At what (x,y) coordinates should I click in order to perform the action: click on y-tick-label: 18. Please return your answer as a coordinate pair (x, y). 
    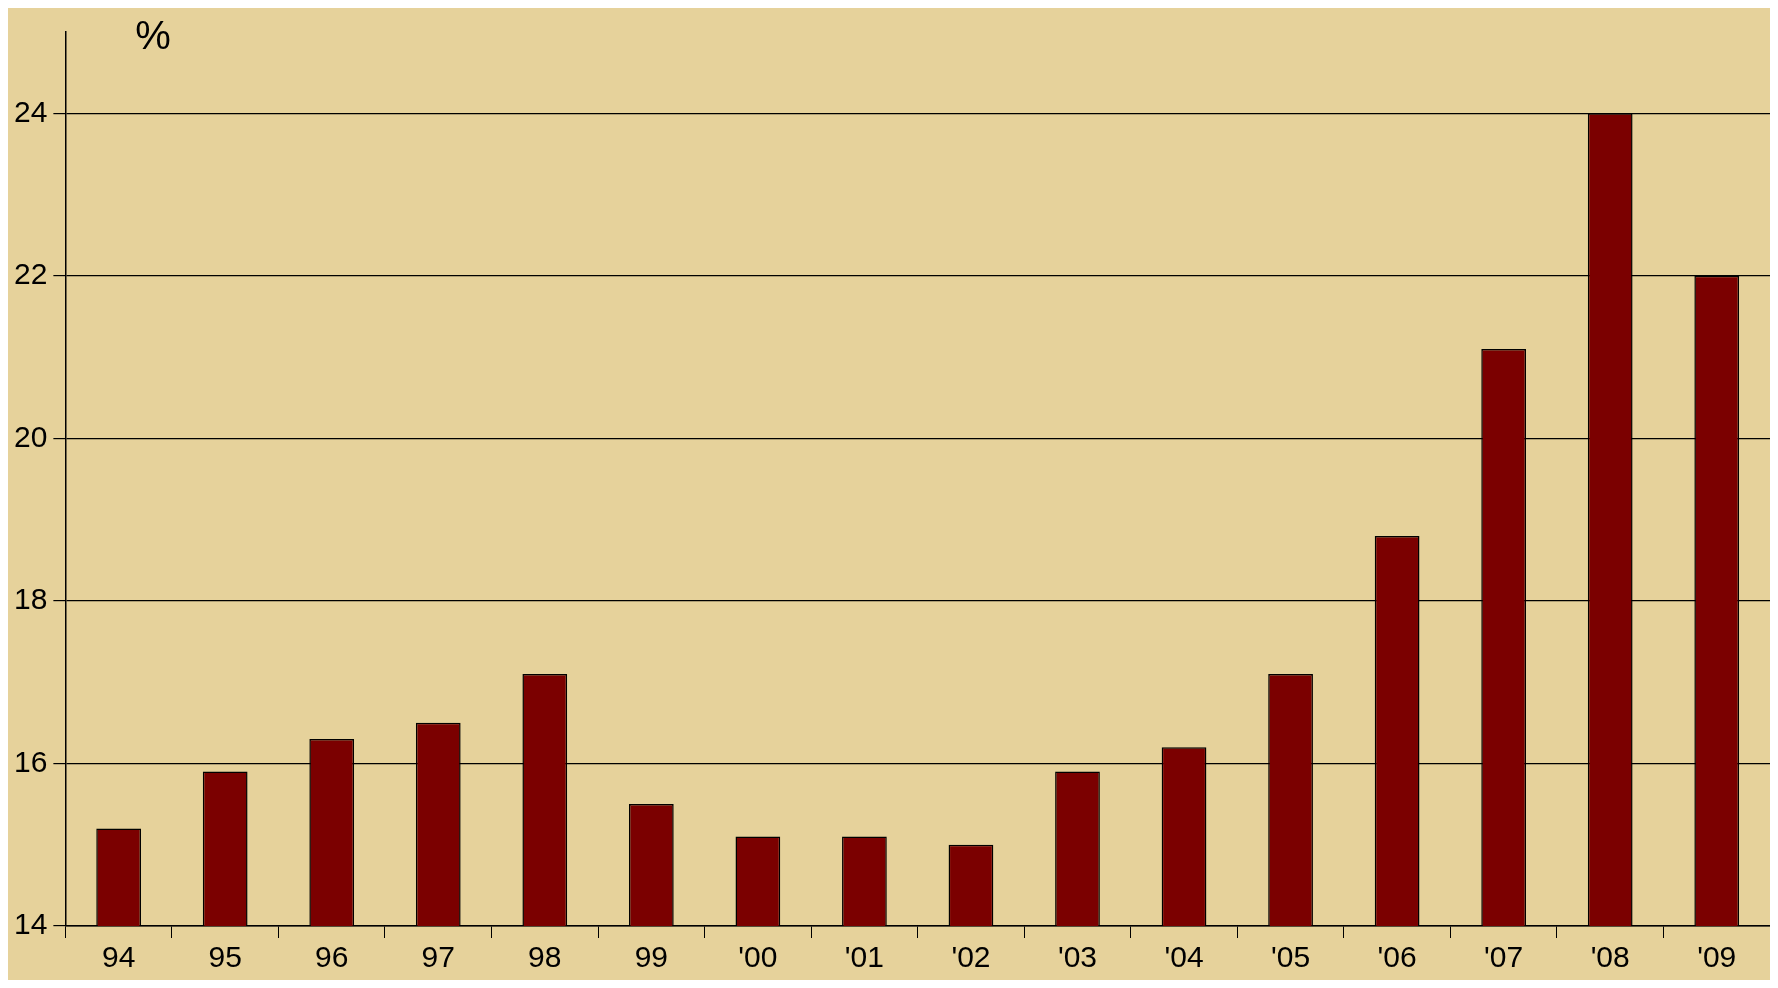
    Looking at the image, I should click on (30, 599).